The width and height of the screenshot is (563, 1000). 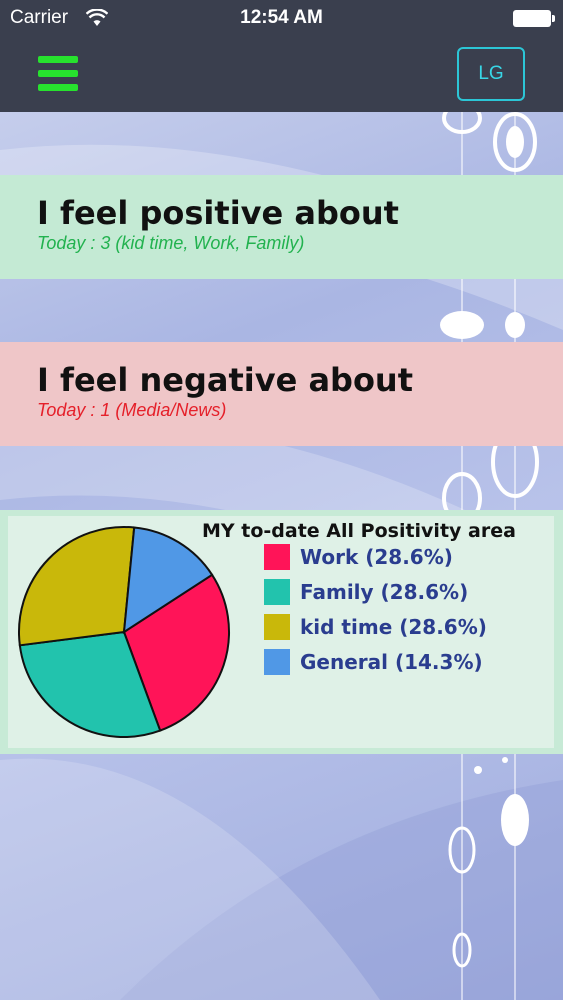 I want to click on pie-slice-kid-time, so click(x=77, y=586).